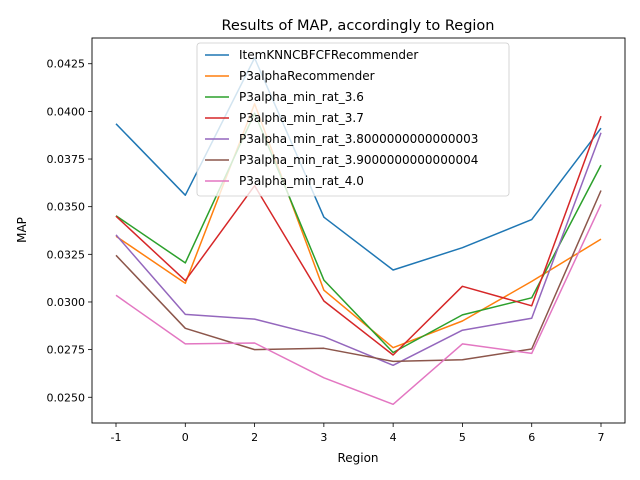 This screenshot has height=480, width=640. Describe the element at coordinates (307, 76) in the screenshot. I see `legend-label: P3alphaRecommender` at that location.